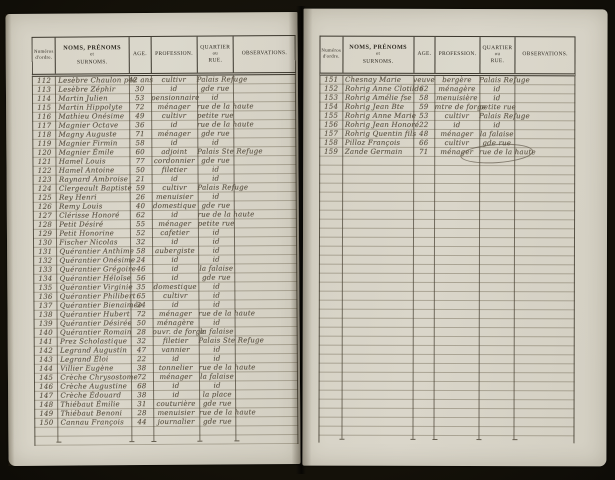 The height and width of the screenshot is (480, 615). Describe the element at coordinates (175, 367) in the screenshot. I see `cell-profession: tonnelier` at that location.